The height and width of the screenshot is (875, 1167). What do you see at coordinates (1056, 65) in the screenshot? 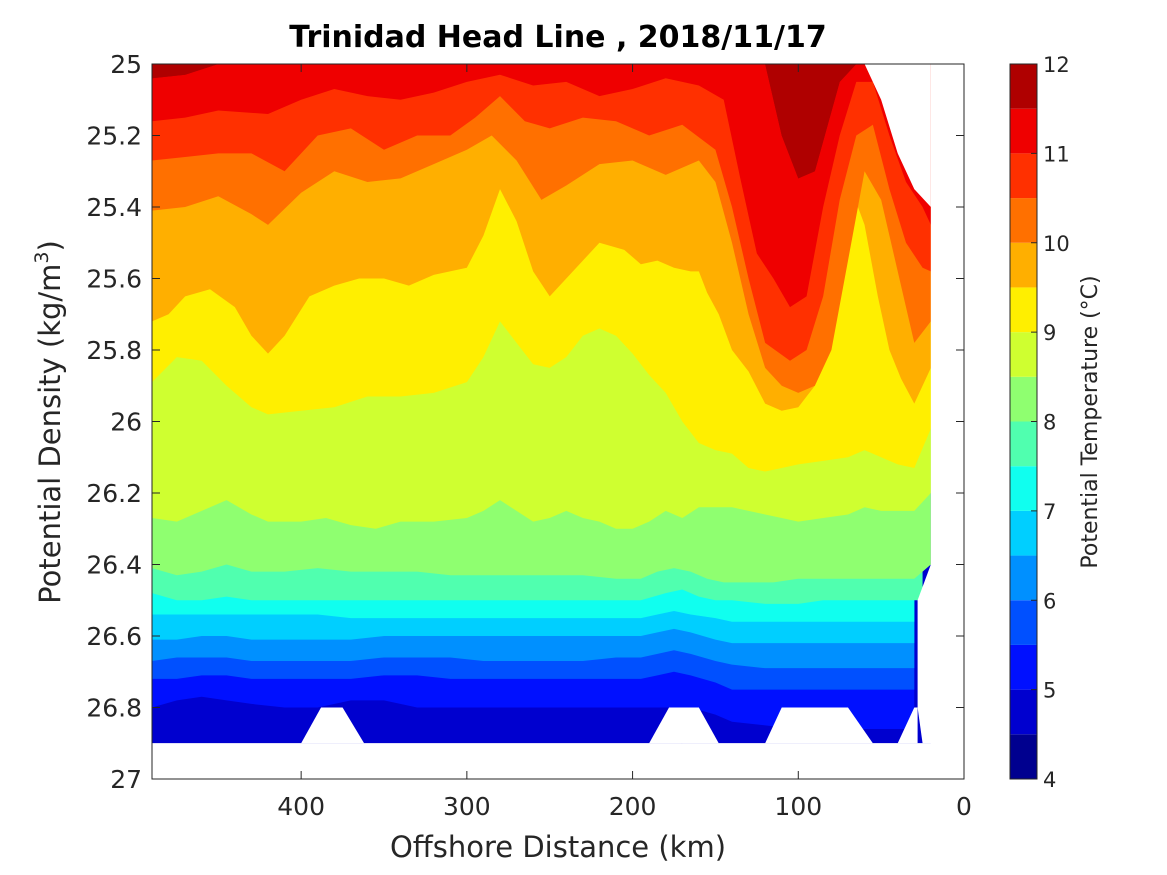
I see `colorbar-tick-label: 12` at bounding box center [1056, 65].